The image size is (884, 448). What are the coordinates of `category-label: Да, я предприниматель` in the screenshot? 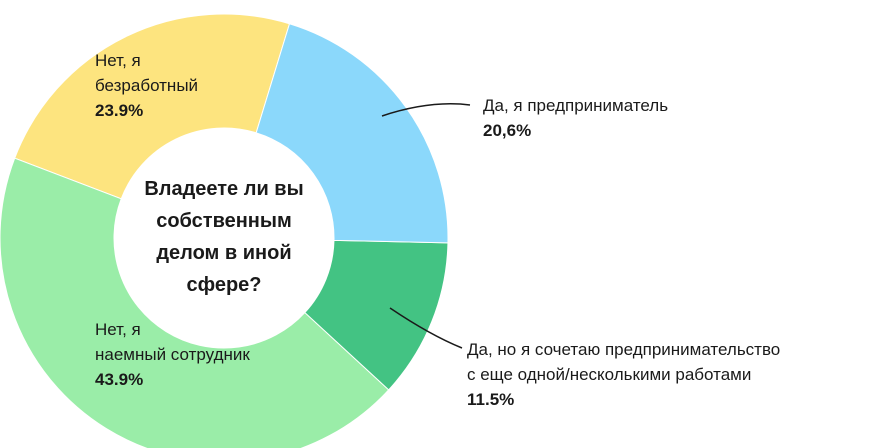 It's located at (576, 105).